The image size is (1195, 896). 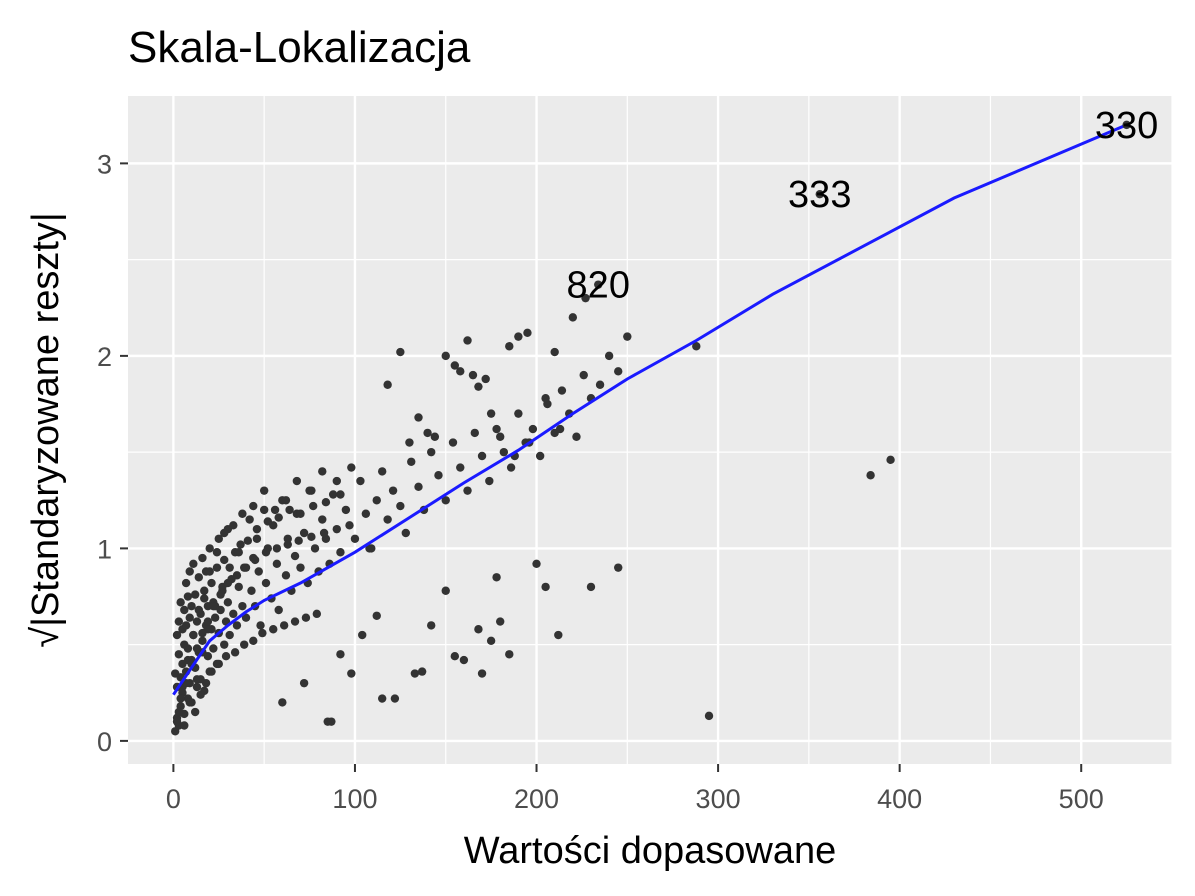 What do you see at coordinates (718, 799) in the screenshot?
I see `x-tick-label: 300` at bounding box center [718, 799].